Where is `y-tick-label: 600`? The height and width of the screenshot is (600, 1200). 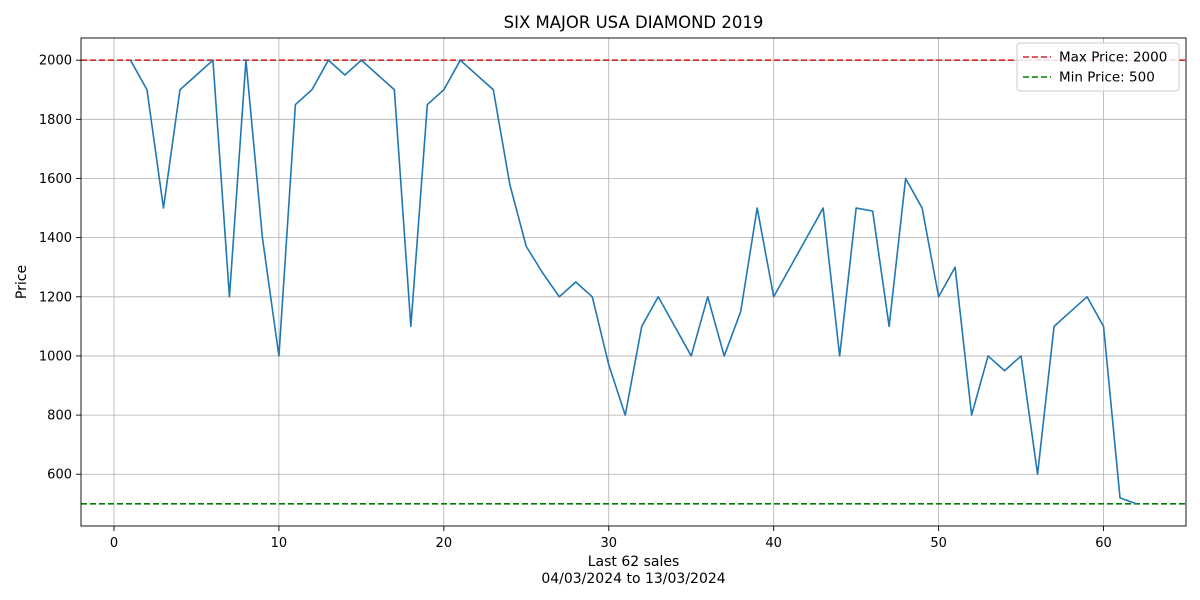 y-tick-label: 600 is located at coordinates (59, 475).